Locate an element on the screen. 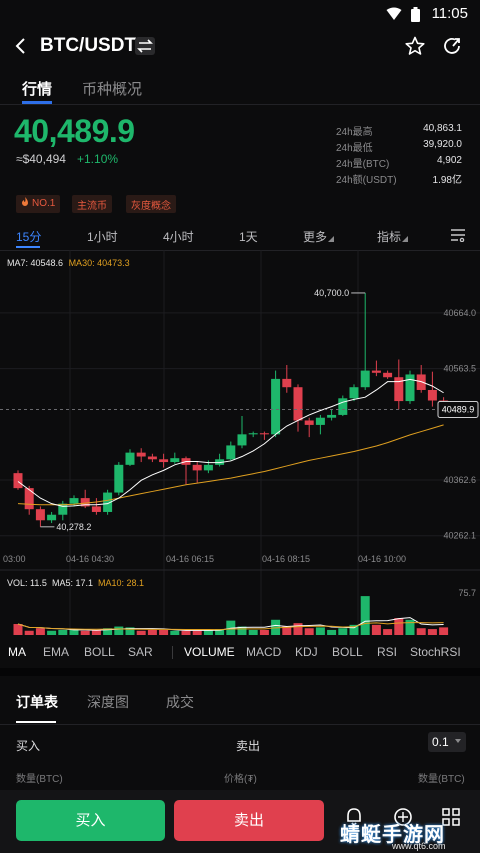 This screenshot has height=853, width=480. current-price-tag is located at coordinates (458, 409).